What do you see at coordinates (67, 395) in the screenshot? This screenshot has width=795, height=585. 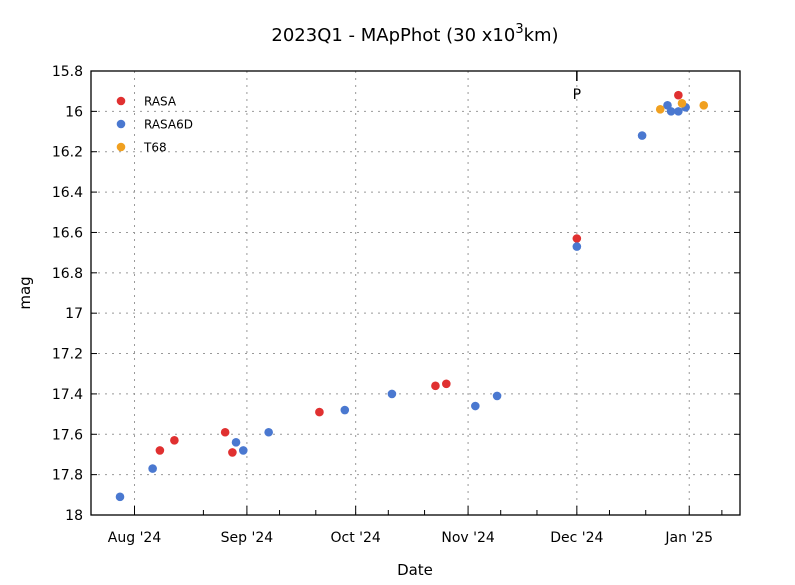 I see `y-tick-label: 17.4` at bounding box center [67, 395].